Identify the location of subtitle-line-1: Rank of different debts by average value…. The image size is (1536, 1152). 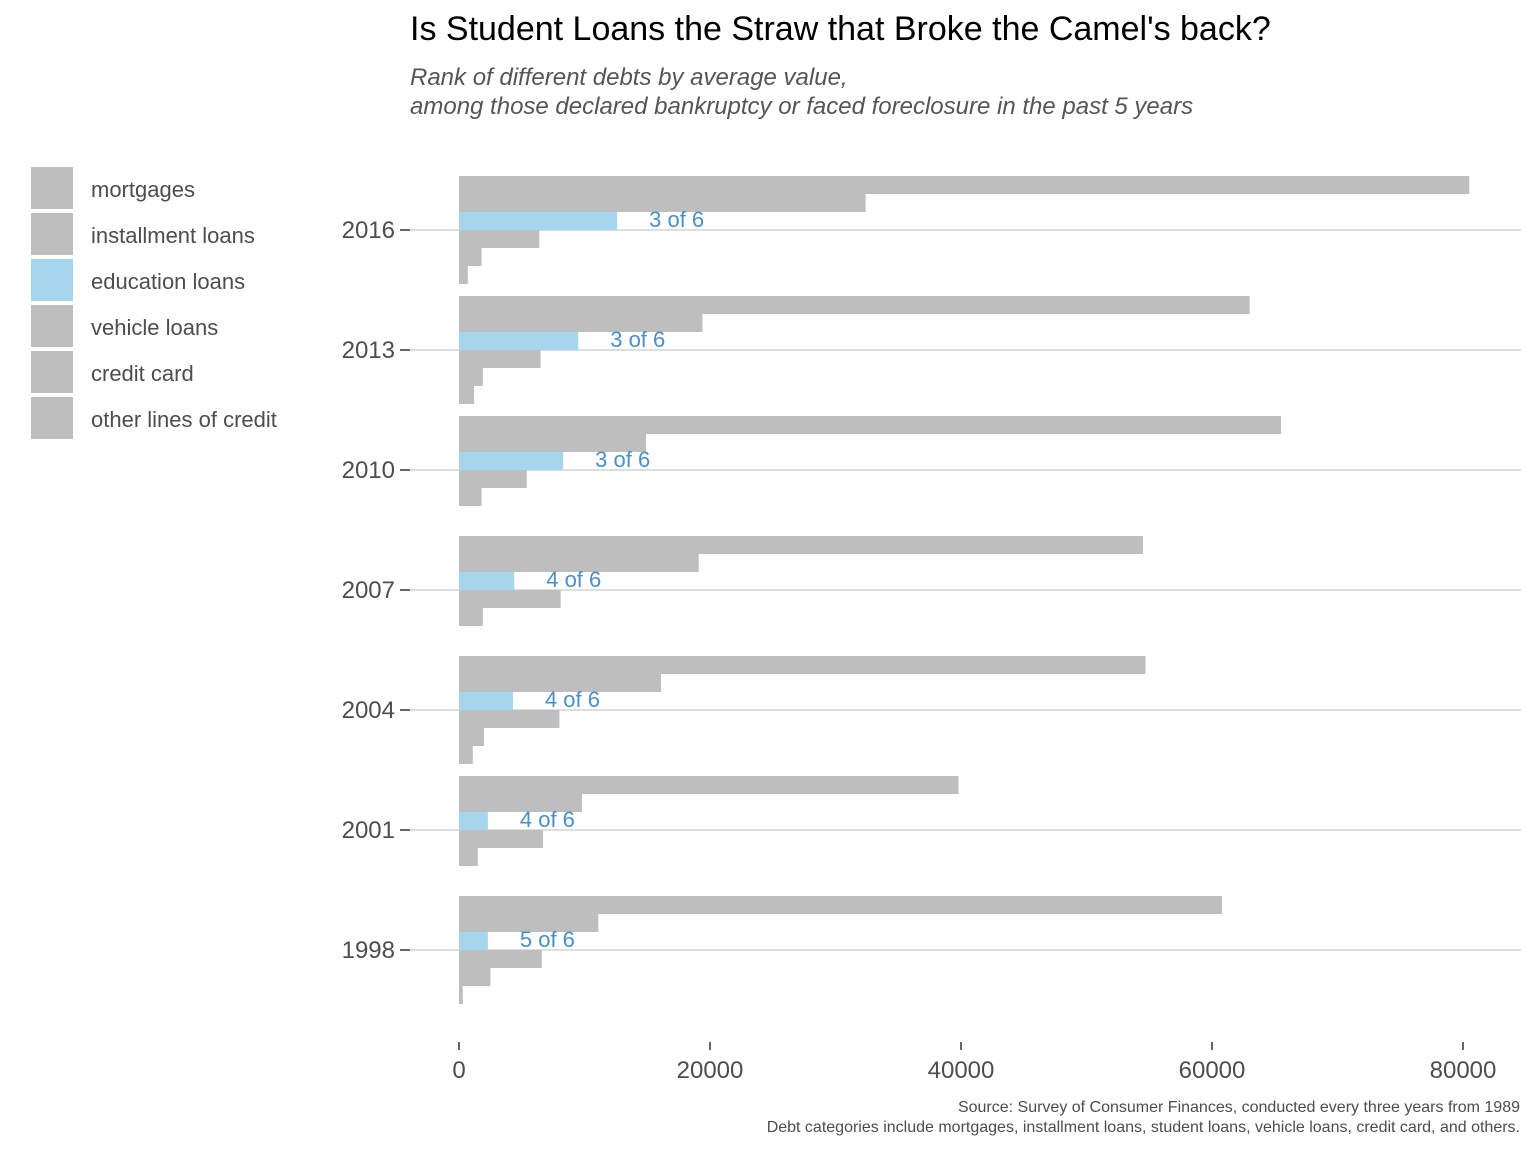
(629, 77).